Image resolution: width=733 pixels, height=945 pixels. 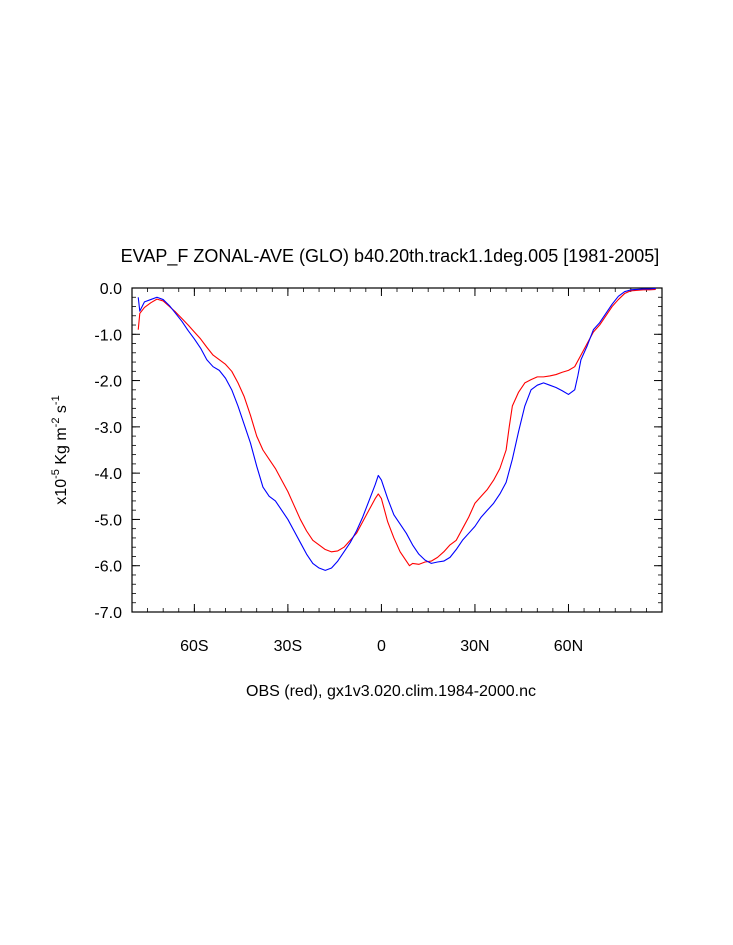 What do you see at coordinates (61, 411) in the screenshot?
I see `y-label-unit2: s` at bounding box center [61, 411].